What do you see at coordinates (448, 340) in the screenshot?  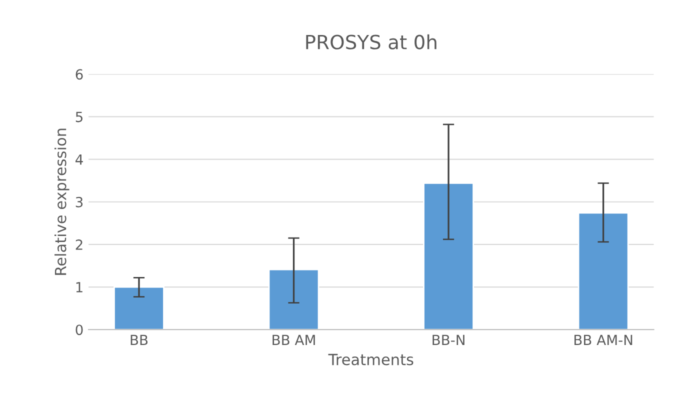 I see `x-tick-label: BB-N` at bounding box center [448, 340].